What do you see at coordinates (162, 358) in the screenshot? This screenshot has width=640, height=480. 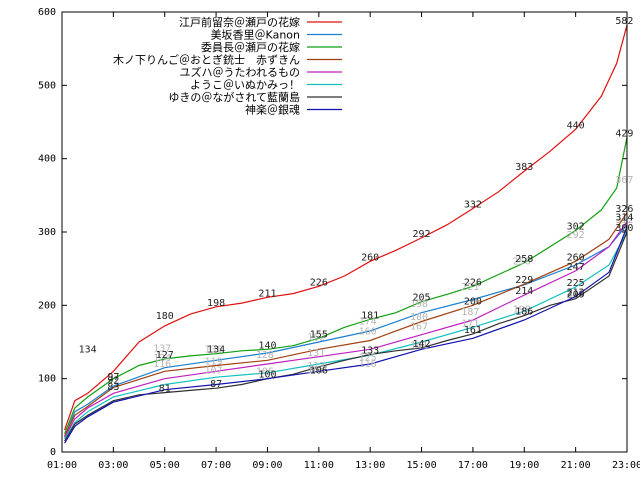 I see `faded-data-label: 124` at bounding box center [162, 358].